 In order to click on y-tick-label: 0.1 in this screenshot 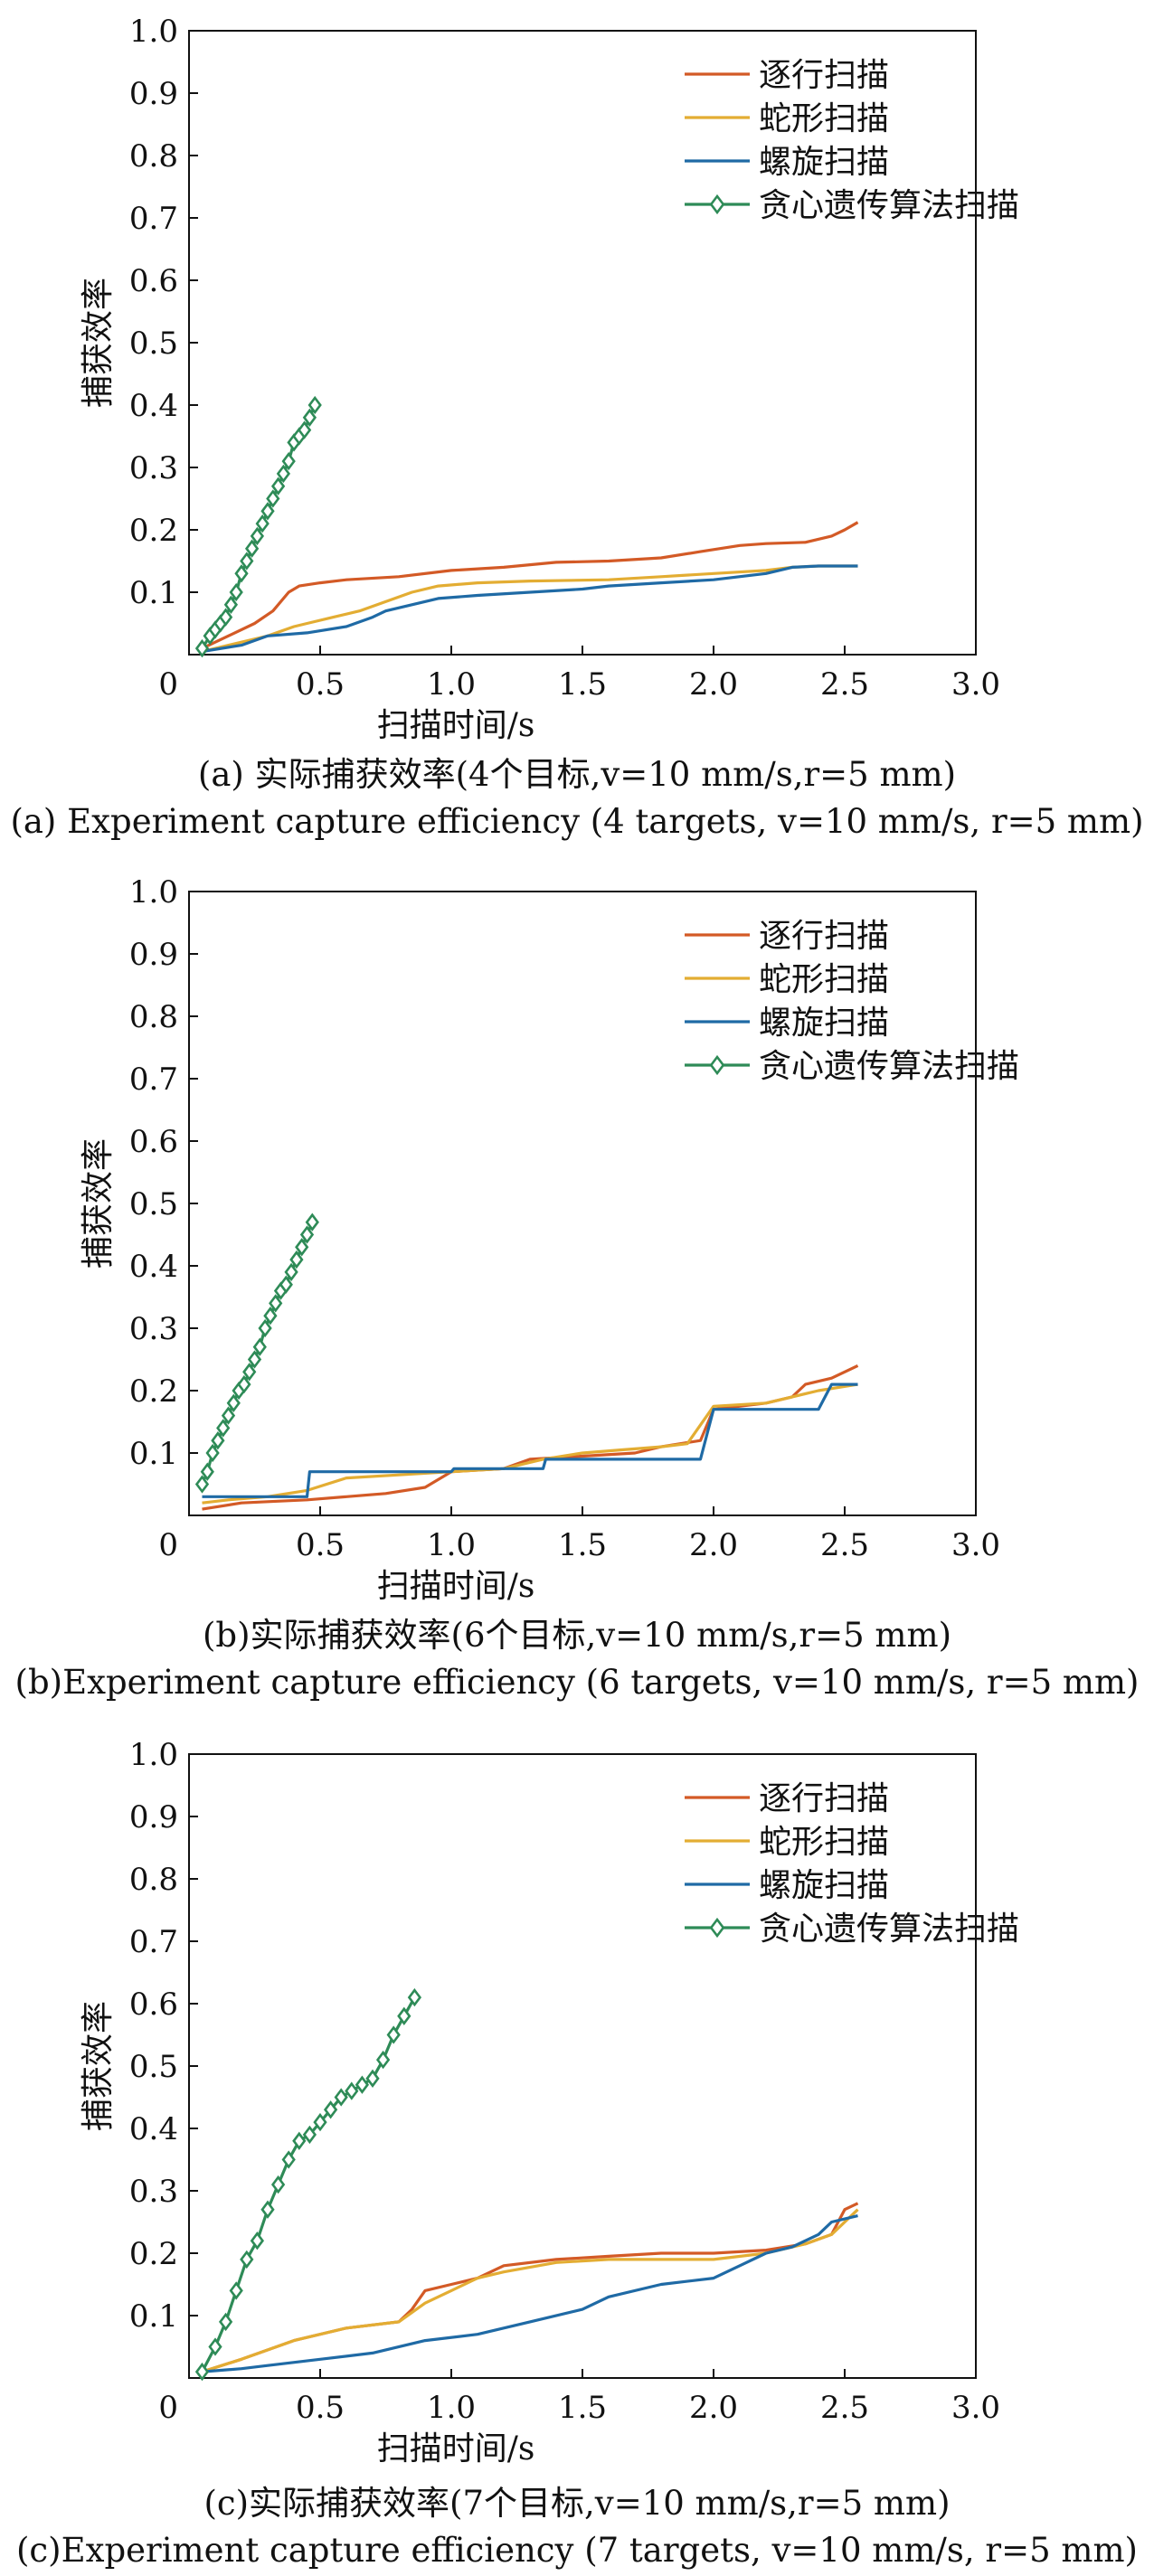, I will do `click(153, 2317)`.